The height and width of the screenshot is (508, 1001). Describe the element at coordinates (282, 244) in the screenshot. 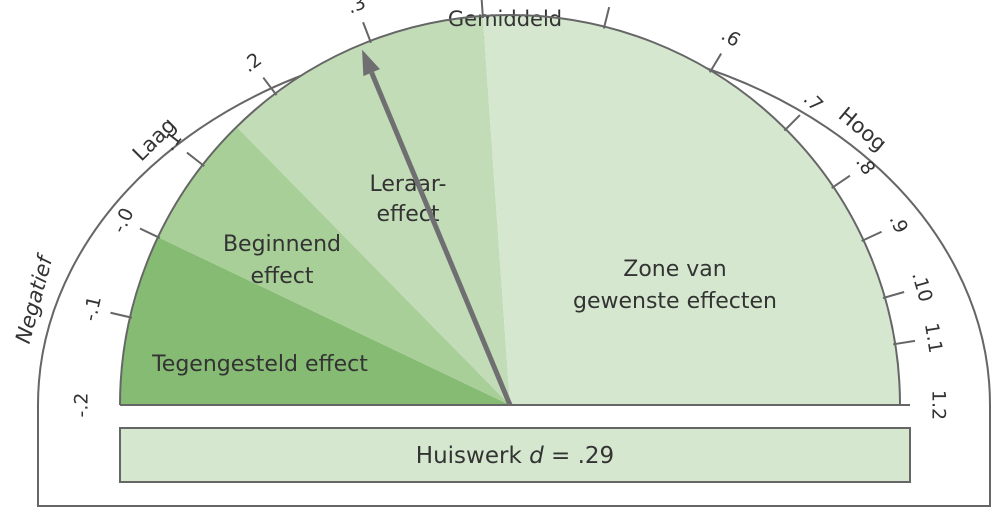

I see `zone-label: Beginnend` at that location.